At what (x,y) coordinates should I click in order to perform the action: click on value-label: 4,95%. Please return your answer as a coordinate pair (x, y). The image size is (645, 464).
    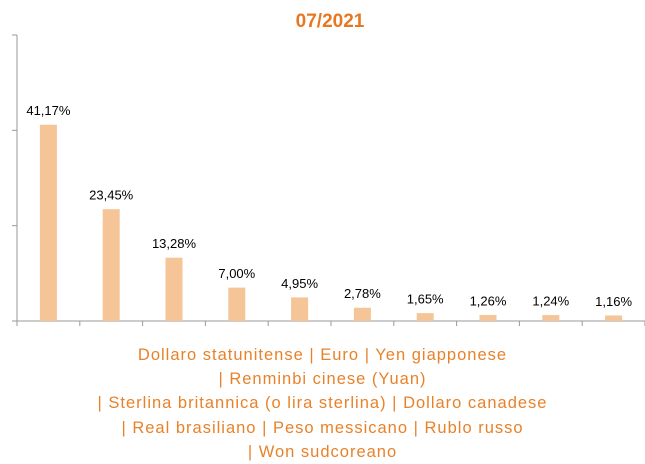
    Looking at the image, I should click on (299, 283).